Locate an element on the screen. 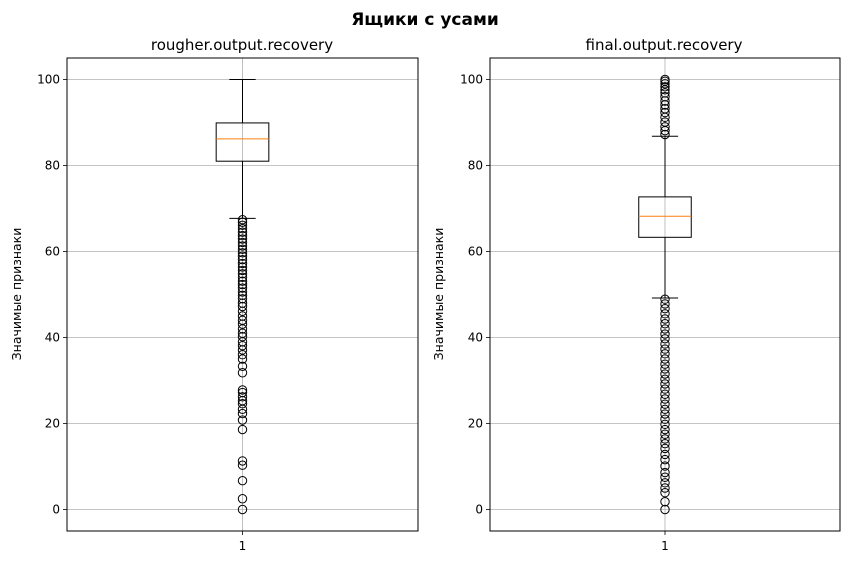 This screenshot has width=850, height=565. y-tick-label: 40 is located at coordinates (475, 338).